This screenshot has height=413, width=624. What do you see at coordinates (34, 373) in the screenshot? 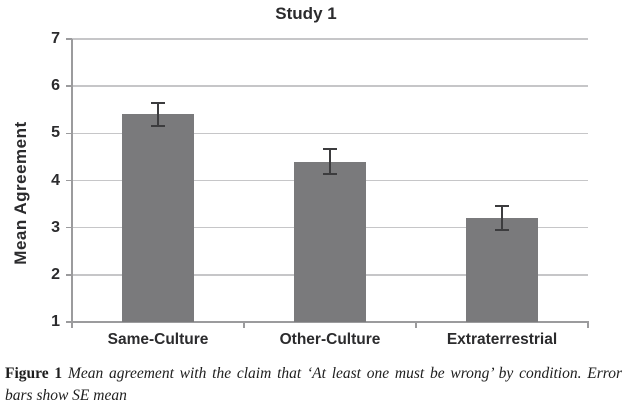
I see `figure-caption-label: Figure 1` at bounding box center [34, 373].